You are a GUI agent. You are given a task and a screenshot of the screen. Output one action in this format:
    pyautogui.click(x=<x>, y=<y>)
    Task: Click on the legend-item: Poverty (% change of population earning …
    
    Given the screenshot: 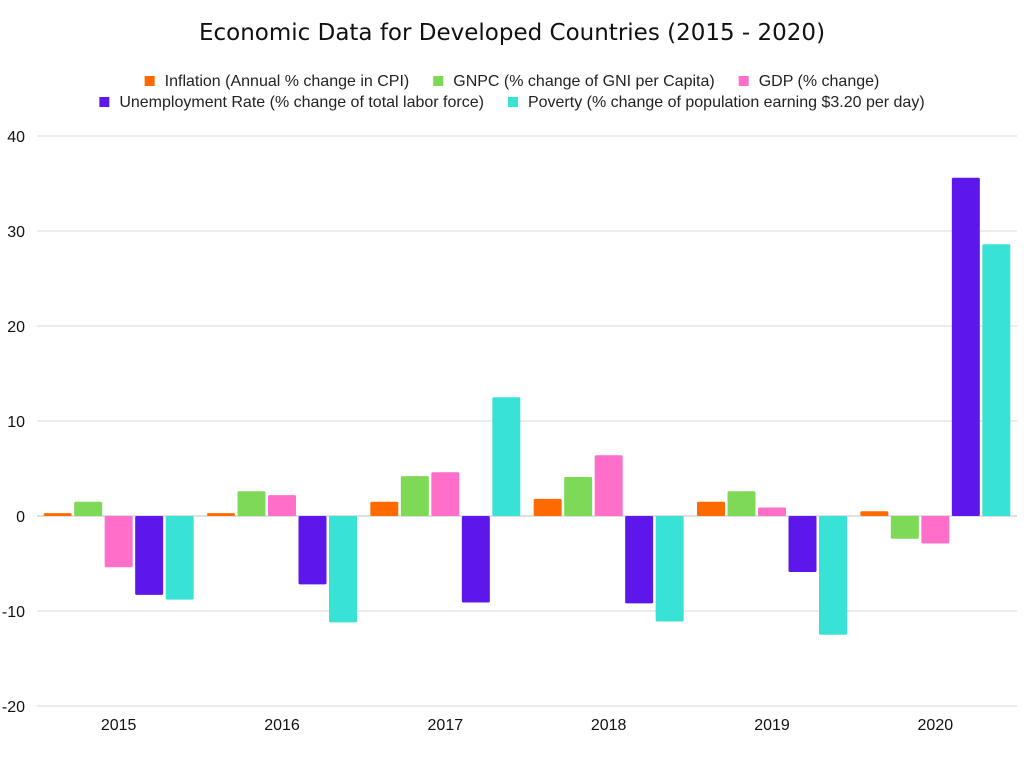 What is the action you would take?
    pyautogui.click(x=716, y=102)
    